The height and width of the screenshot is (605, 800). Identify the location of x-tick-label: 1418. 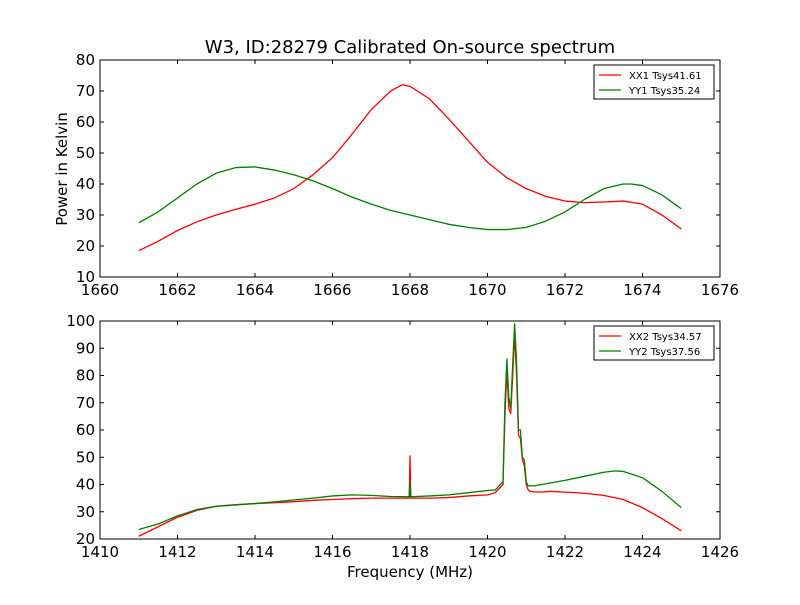
(410, 552).